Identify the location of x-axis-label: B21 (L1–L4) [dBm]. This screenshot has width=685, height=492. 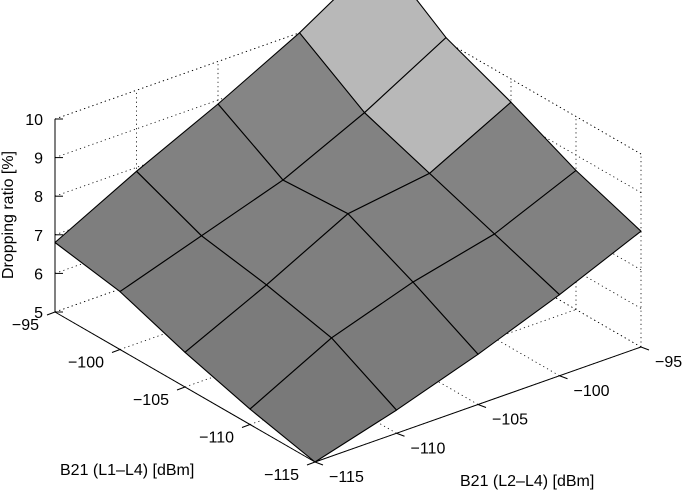
(127, 470).